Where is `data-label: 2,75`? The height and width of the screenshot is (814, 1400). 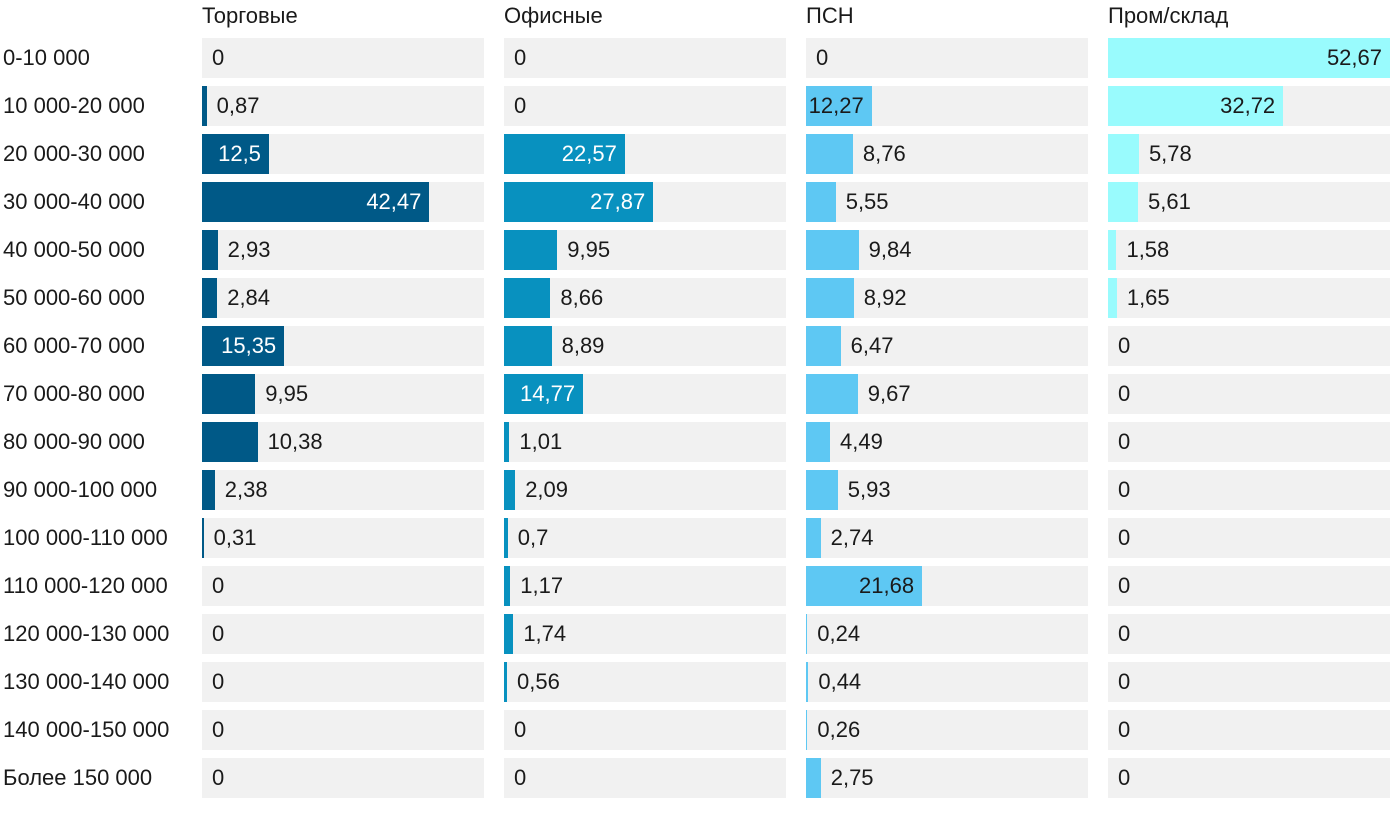
data-label: 2,75 is located at coordinates (852, 777).